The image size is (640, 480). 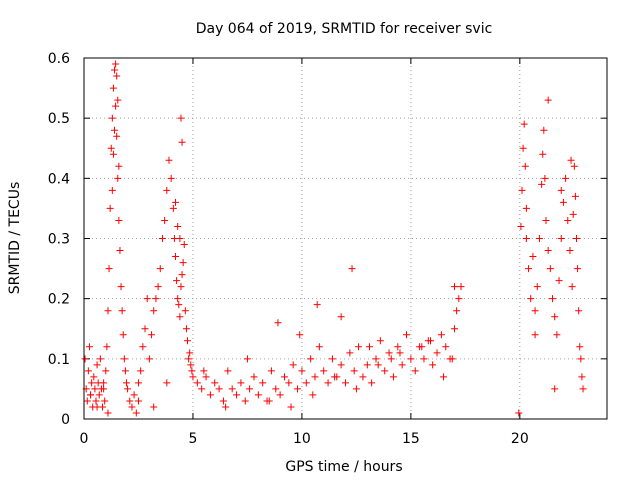 I want to click on y-tick-label: 0, so click(x=65, y=420).